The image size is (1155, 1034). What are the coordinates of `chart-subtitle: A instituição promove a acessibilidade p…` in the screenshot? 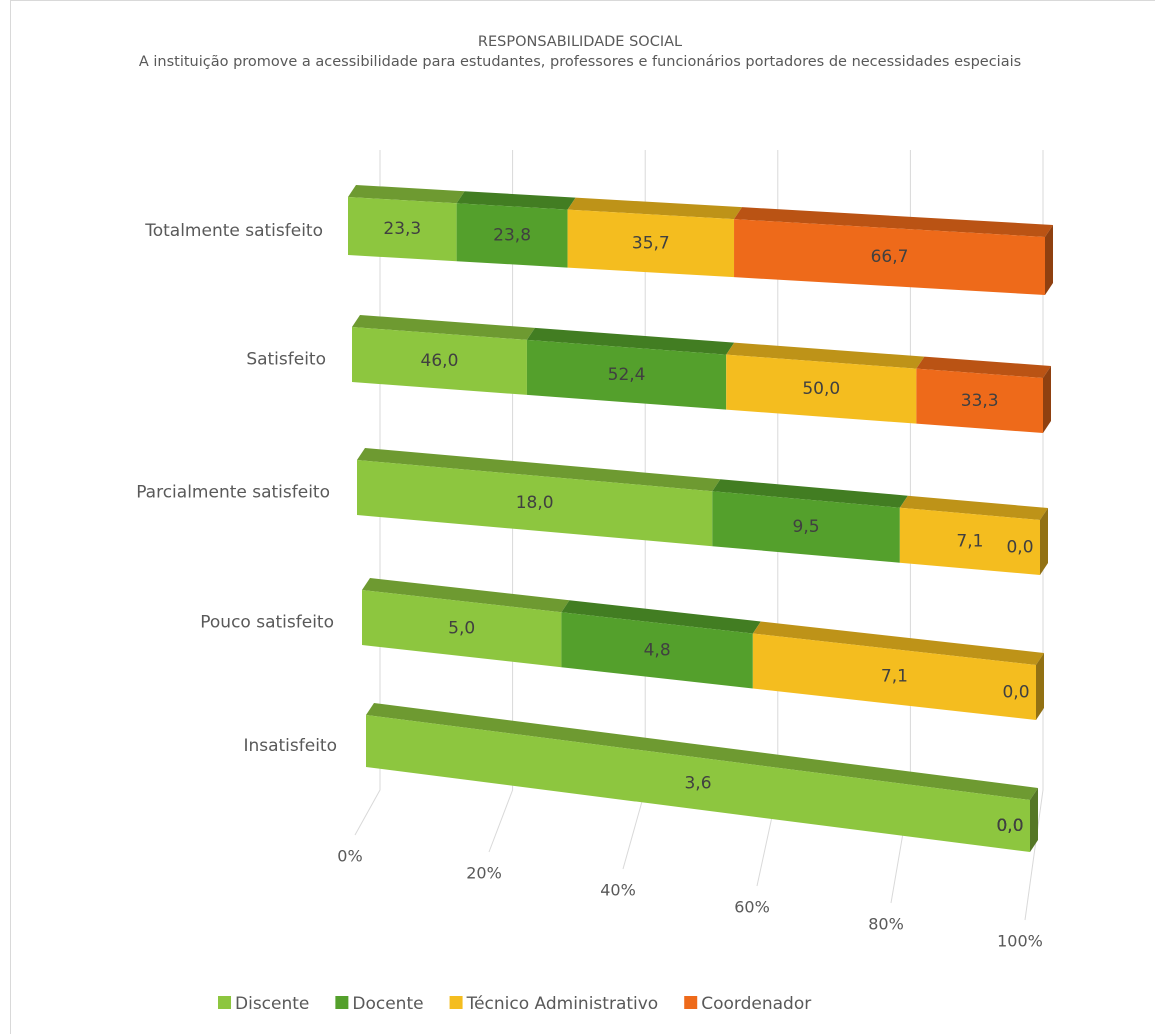 It's located at (580, 62).